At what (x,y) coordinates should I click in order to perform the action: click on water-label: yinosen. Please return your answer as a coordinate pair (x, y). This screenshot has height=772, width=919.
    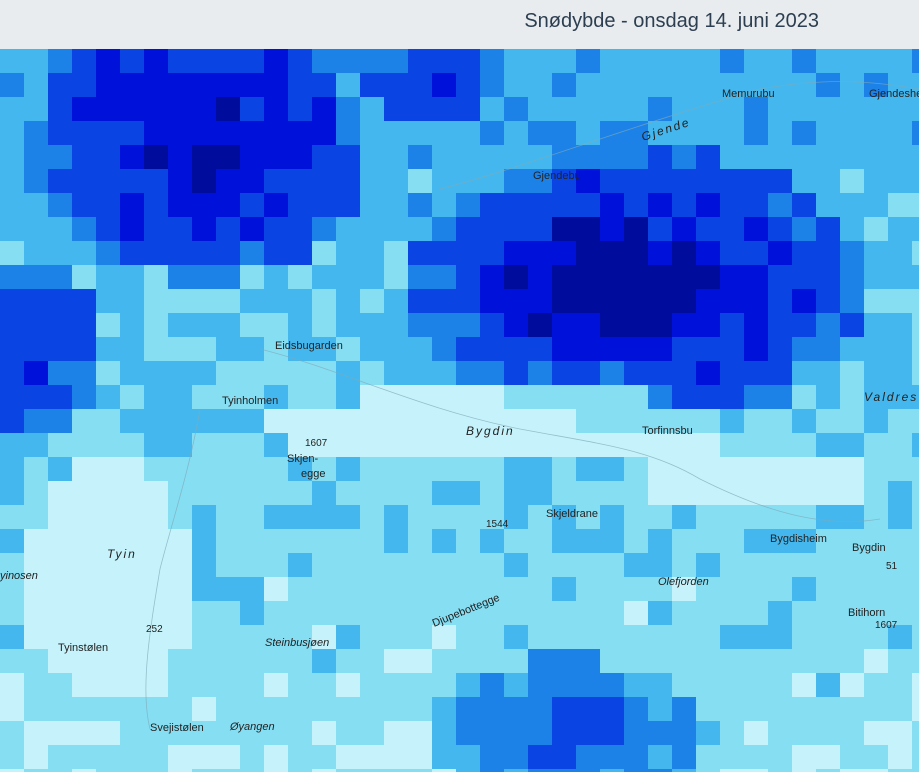
    Looking at the image, I should click on (19, 576).